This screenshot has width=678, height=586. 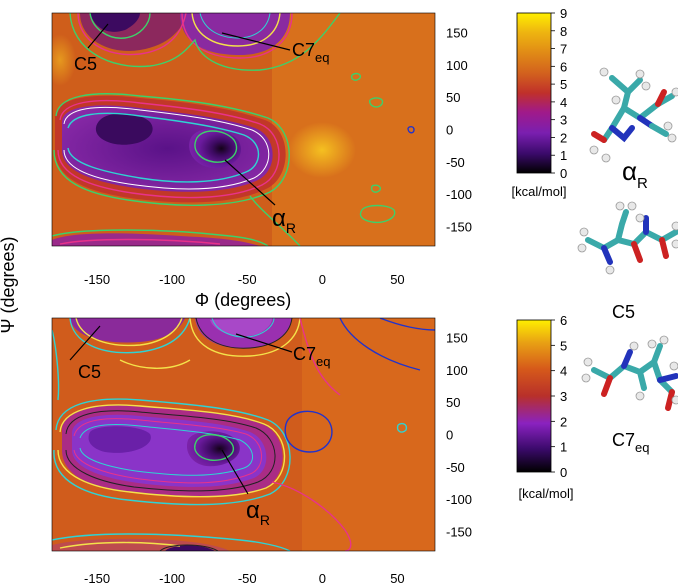 What do you see at coordinates (89, 372) in the screenshot?
I see `bottom-c5-label: C5` at bounding box center [89, 372].